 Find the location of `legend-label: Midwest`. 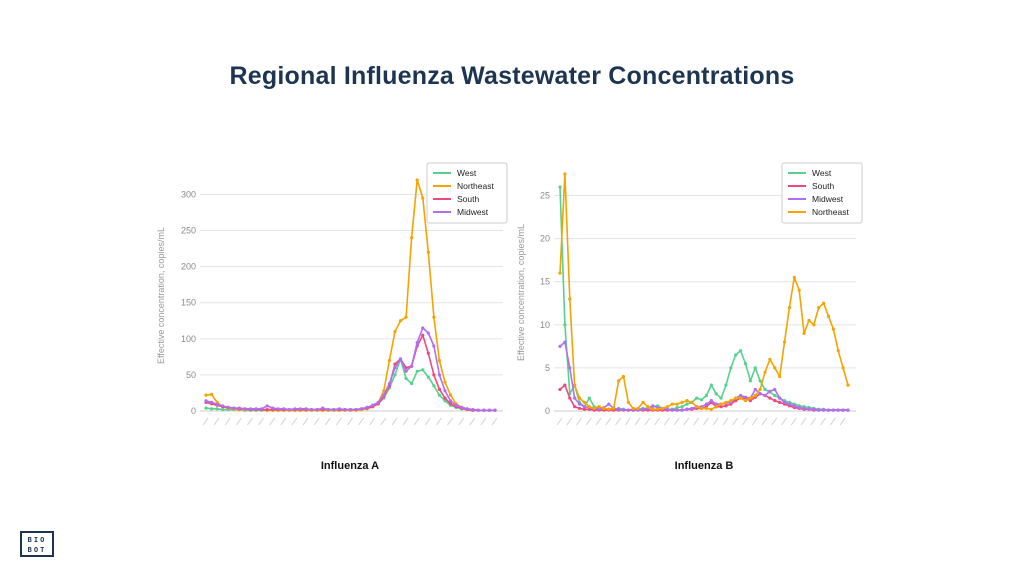

legend-label: Midwest is located at coordinates (473, 212).